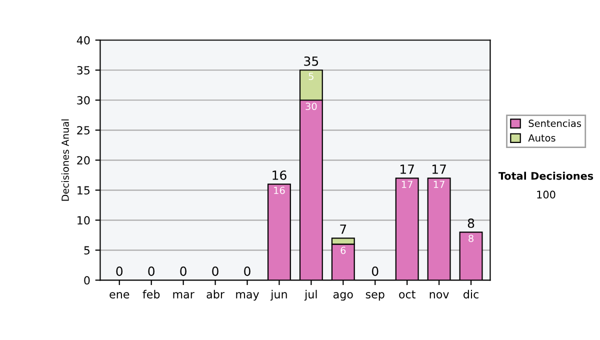 The image size is (600, 340). Describe the element at coordinates (83, 70) in the screenshot. I see `y-tick-label: 35` at that location.